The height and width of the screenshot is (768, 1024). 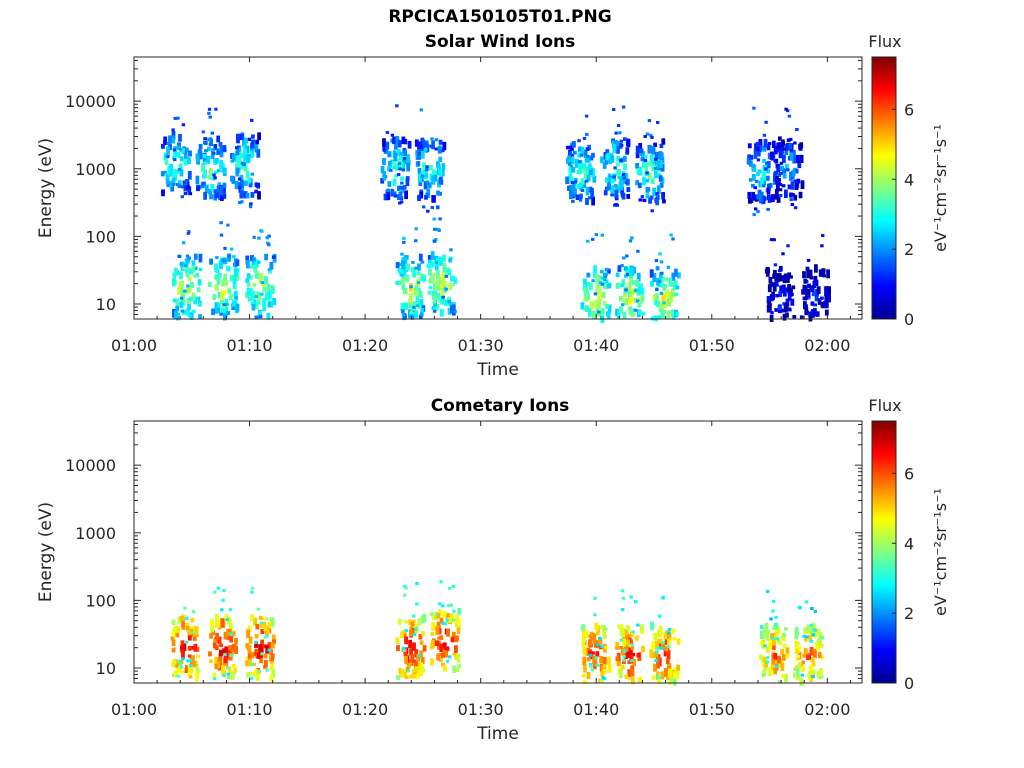 What do you see at coordinates (250, 709) in the screenshot?
I see `x-tick-label: 01:10` at bounding box center [250, 709].